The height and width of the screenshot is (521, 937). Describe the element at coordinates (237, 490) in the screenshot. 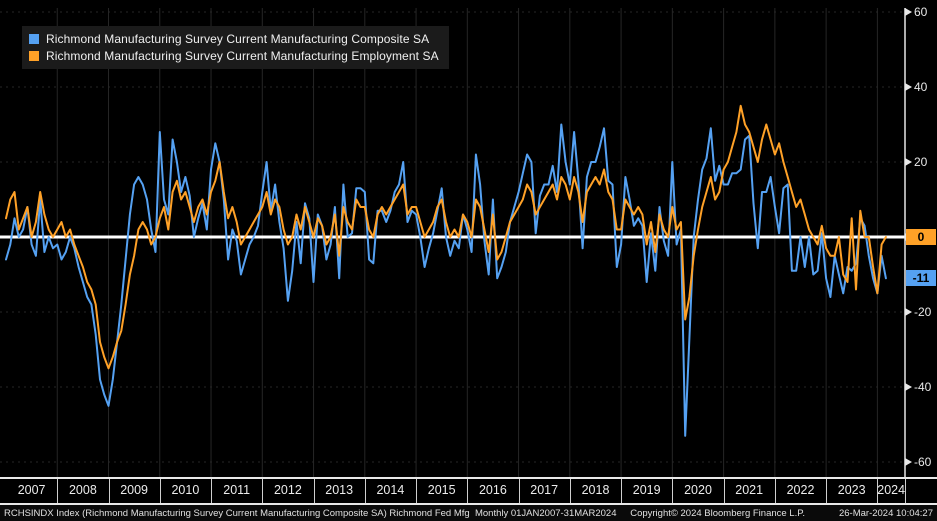

I see `x-axis-year-label: 2011` at that location.